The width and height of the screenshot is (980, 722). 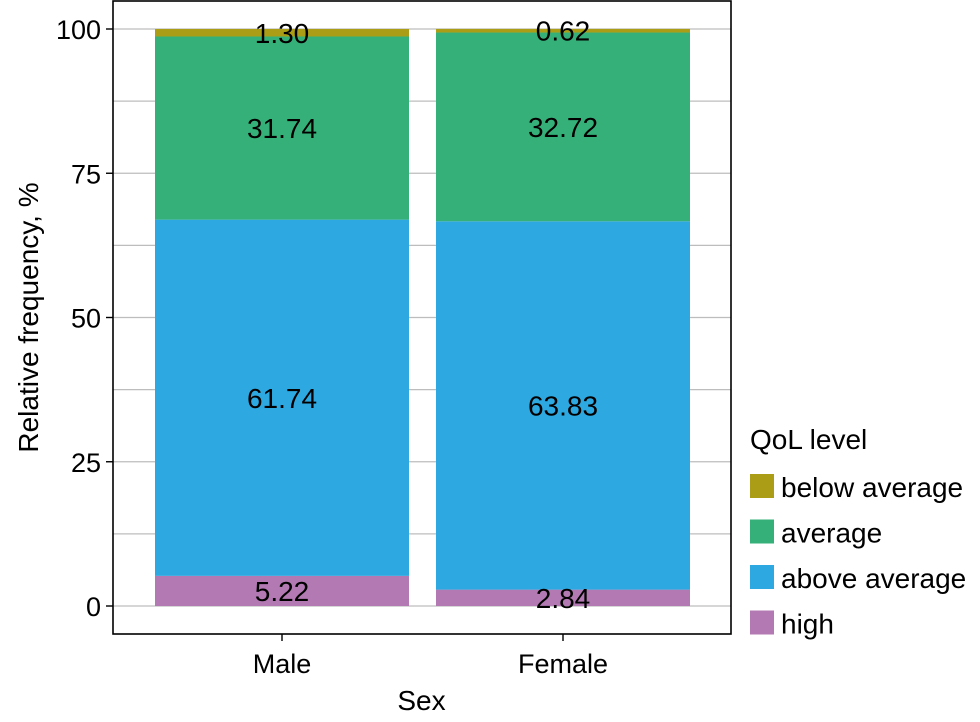 I want to click on data-label: 31.74, so click(x=282, y=128).